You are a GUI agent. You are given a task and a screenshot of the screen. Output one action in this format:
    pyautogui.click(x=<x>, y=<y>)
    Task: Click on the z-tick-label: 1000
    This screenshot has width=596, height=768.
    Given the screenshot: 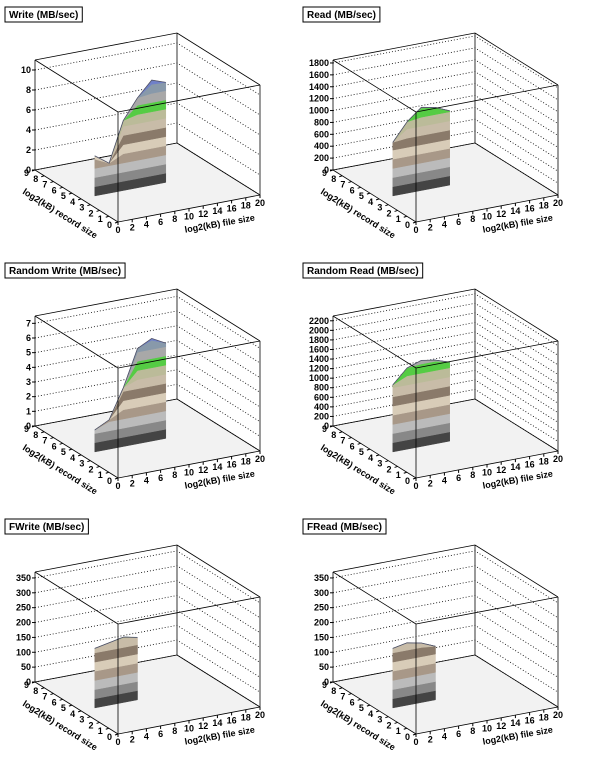 What is the action you would take?
    pyautogui.click(x=319, y=111)
    